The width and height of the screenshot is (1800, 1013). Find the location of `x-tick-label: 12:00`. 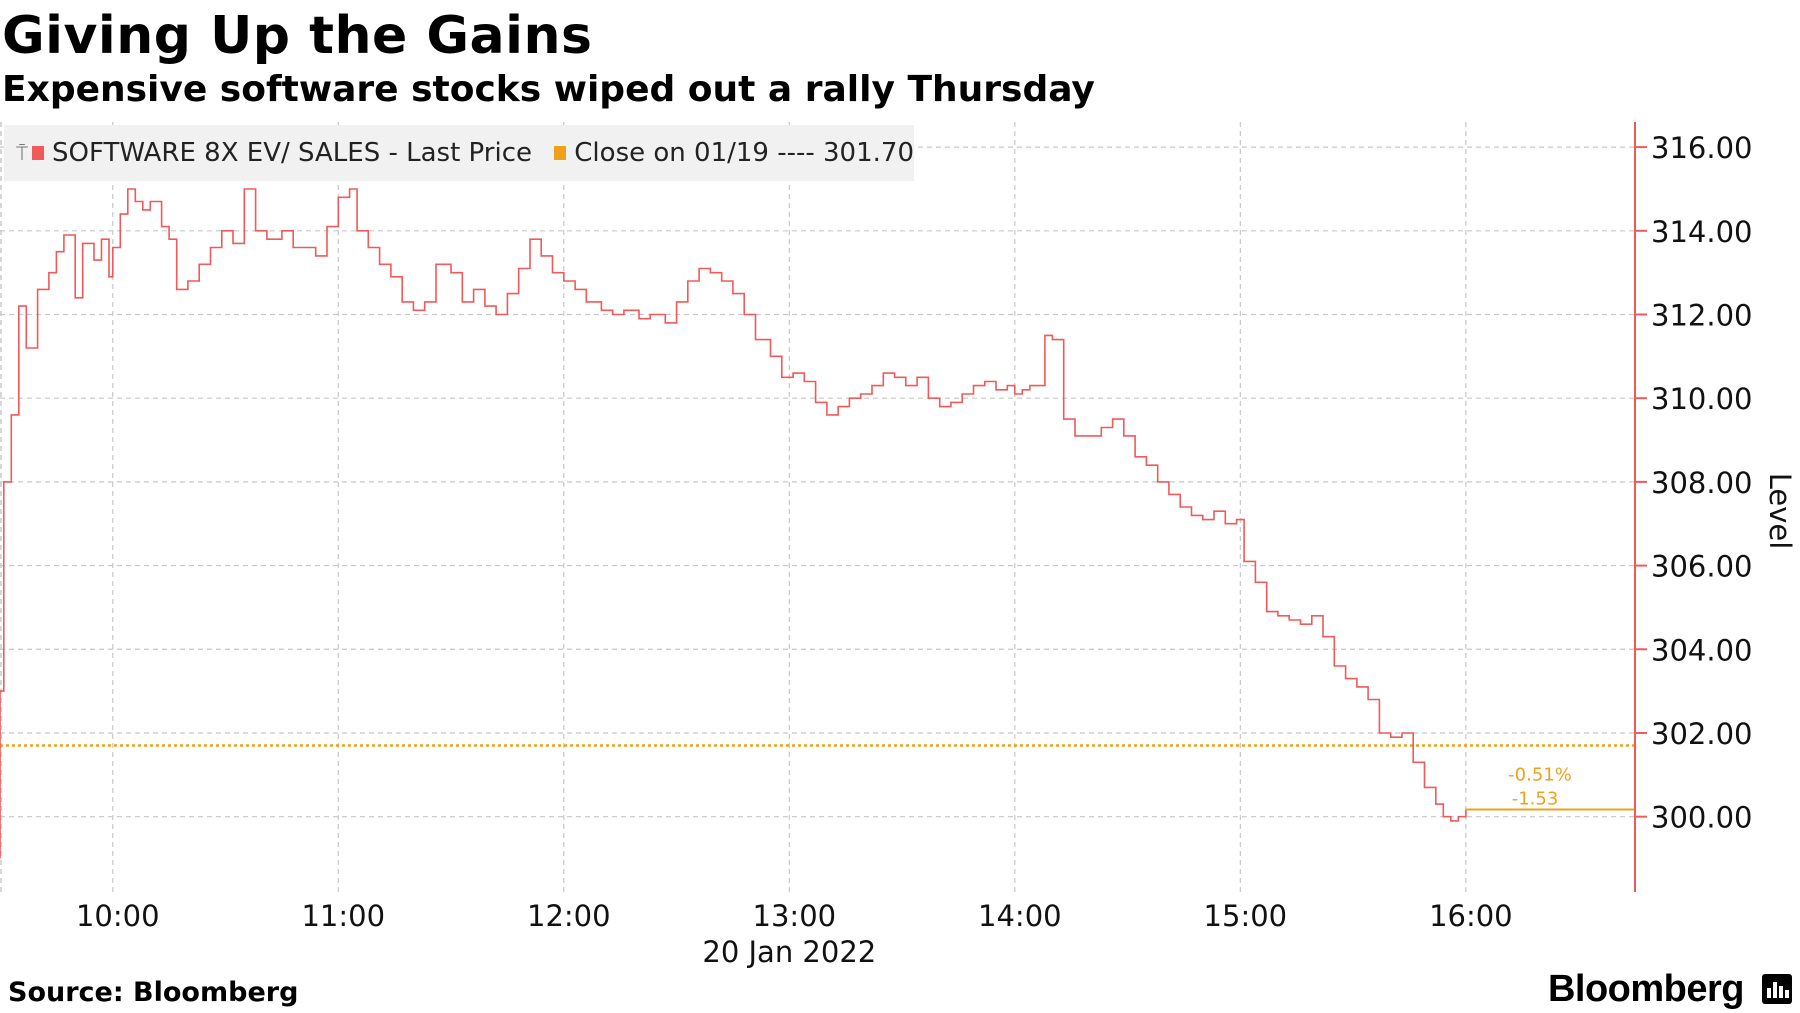

x-tick-label: 12:00 is located at coordinates (569, 916).